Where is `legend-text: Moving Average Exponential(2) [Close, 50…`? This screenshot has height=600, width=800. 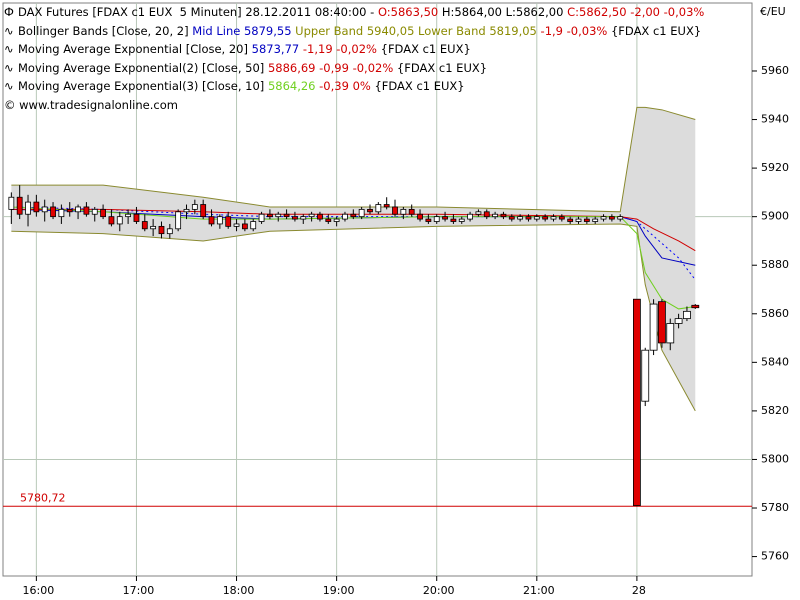
legend-text: Moving Average Exponential(2) [Close, 50… is located at coordinates (143, 67).